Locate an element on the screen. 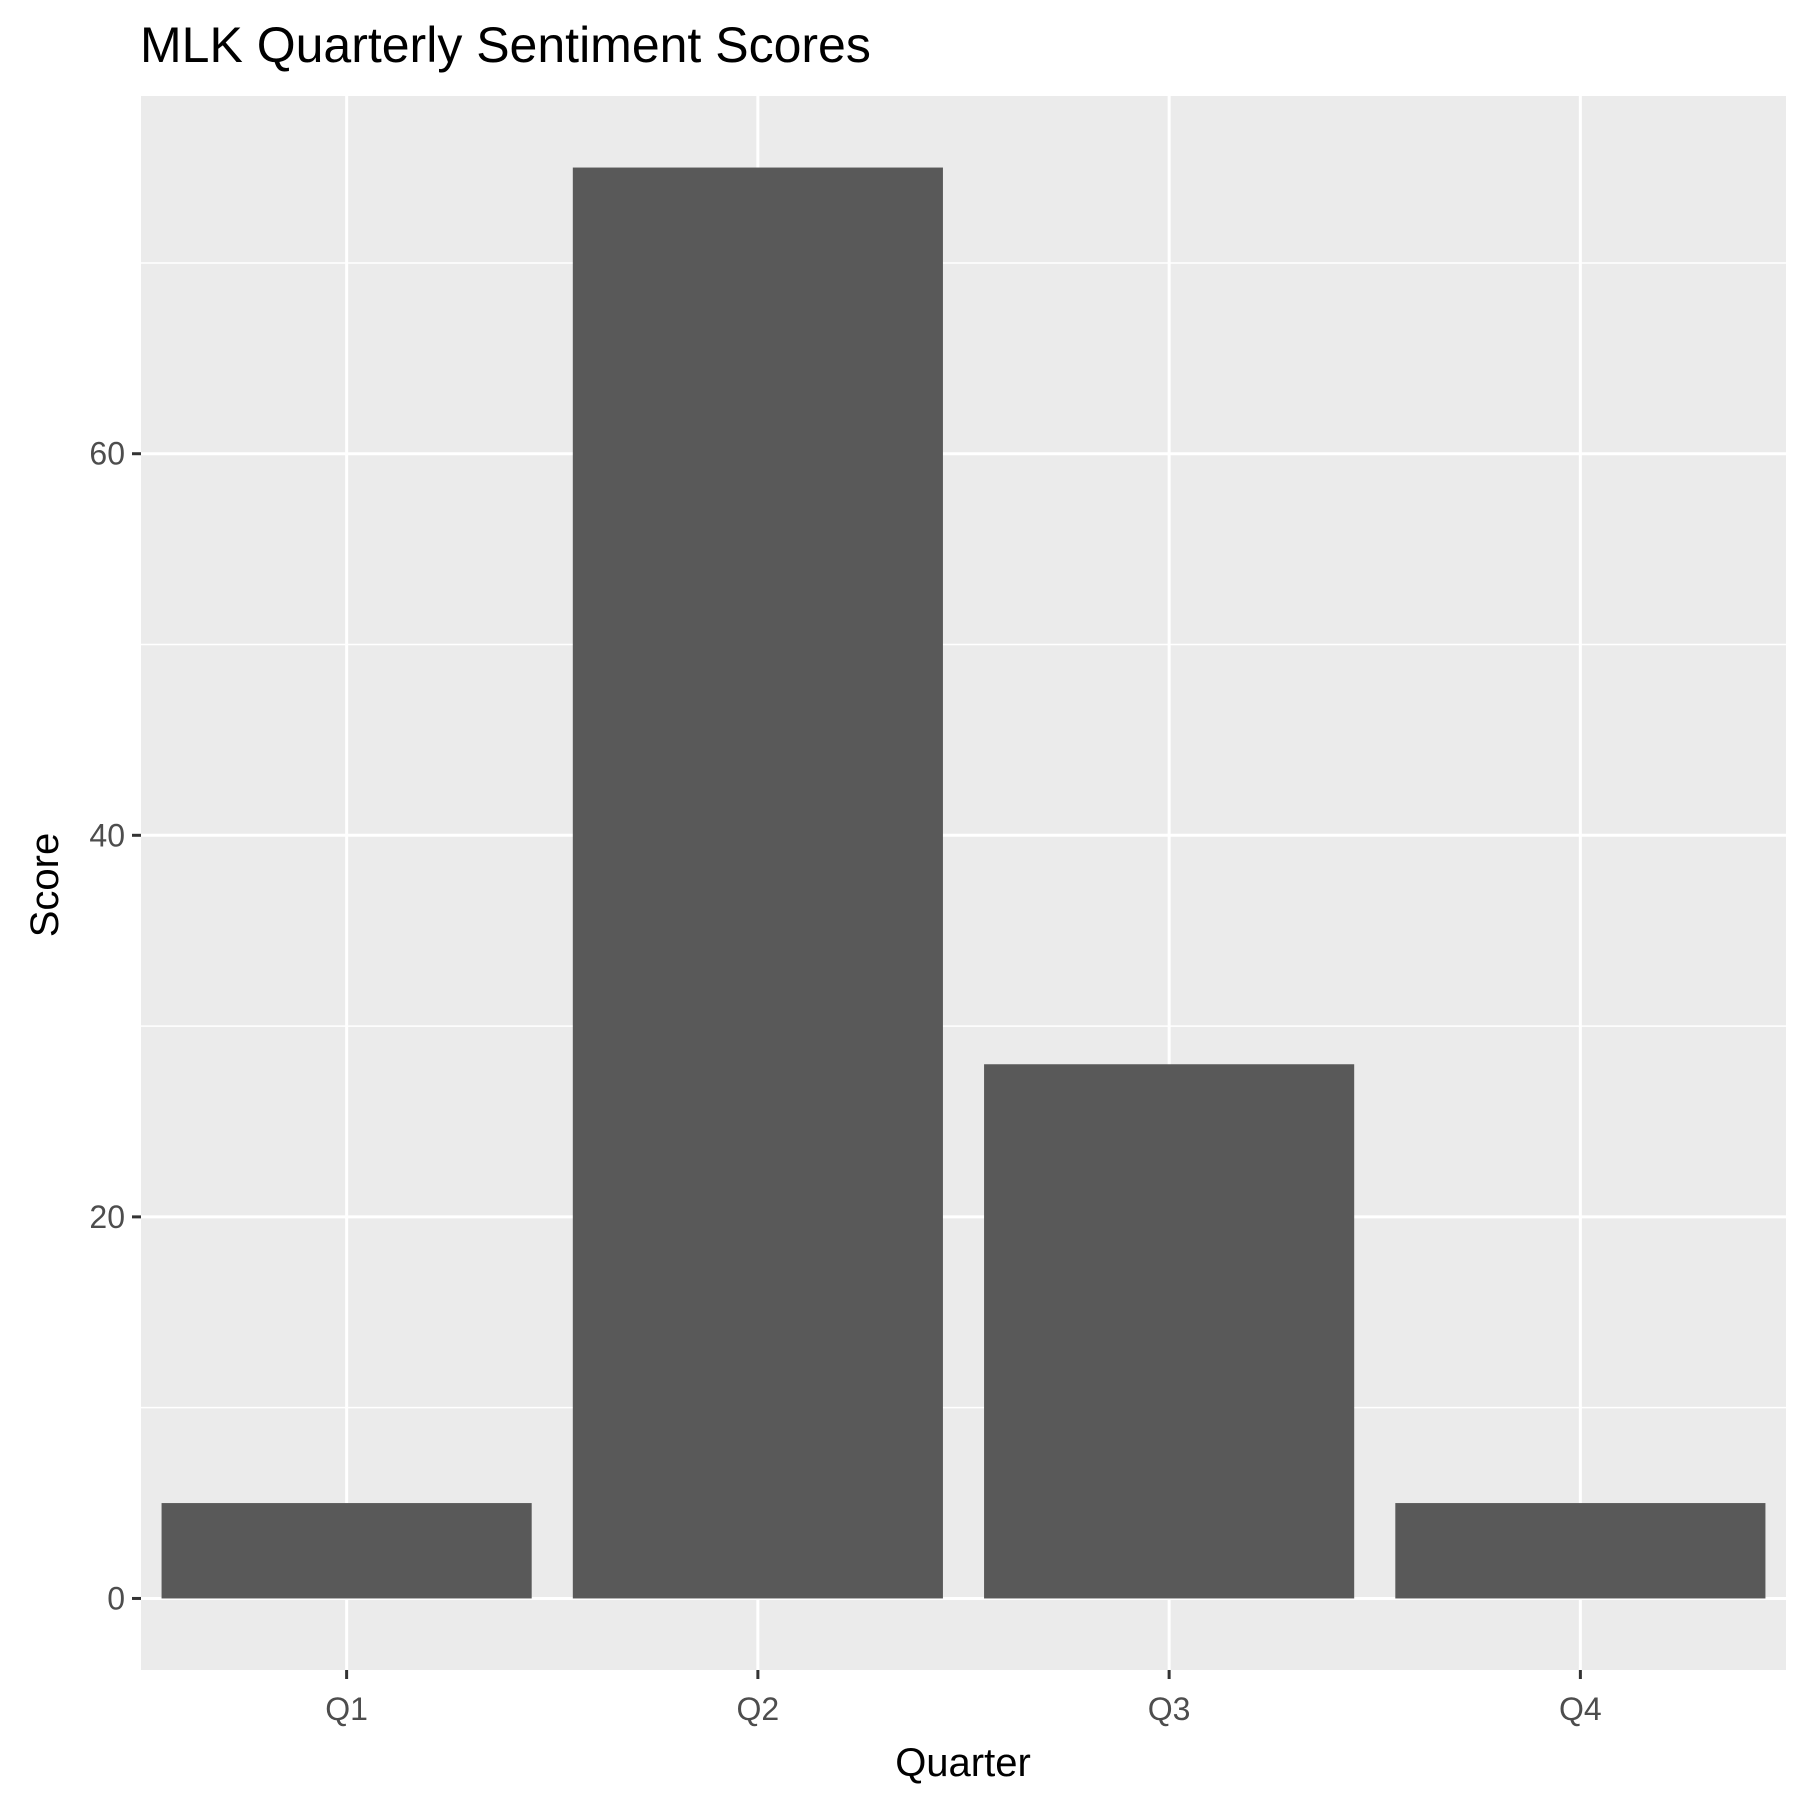  x-tick-label: Q1 is located at coordinates (346, 1709).